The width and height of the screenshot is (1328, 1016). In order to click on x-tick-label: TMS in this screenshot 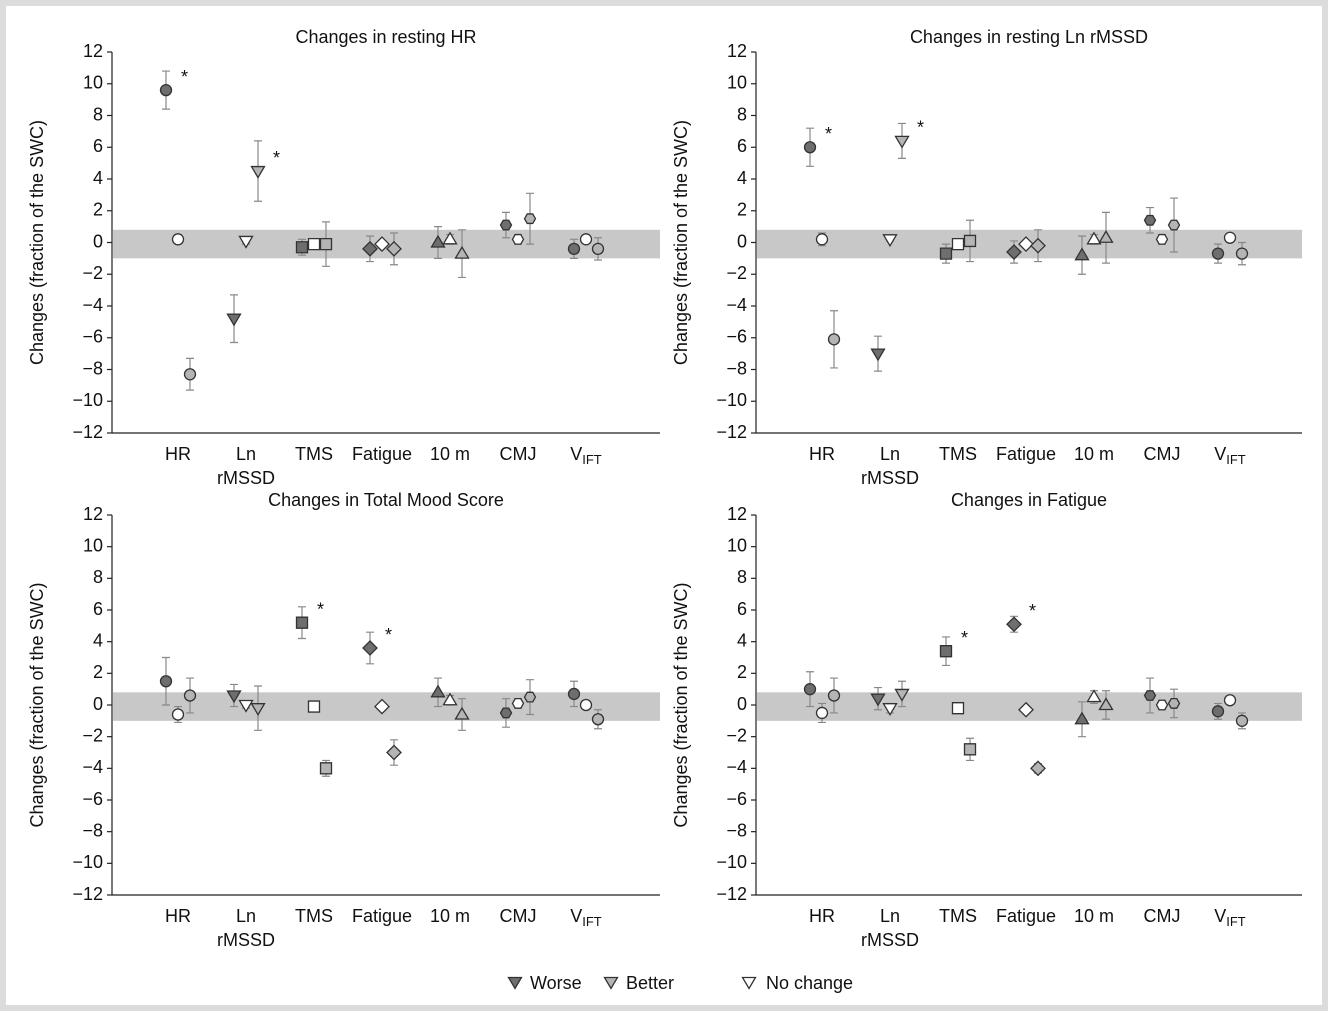, I will do `click(314, 916)`.